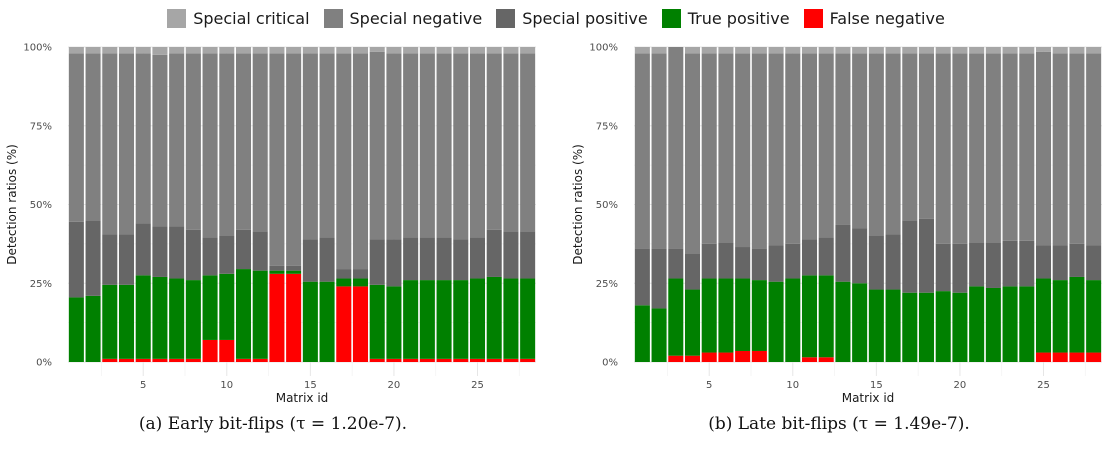 Image resolution: width=1112 pixels, height=452 pixels. Describe the element at coordinates (607, 126) in the screenshot. I see `y-tick-label: 75%` at that location.